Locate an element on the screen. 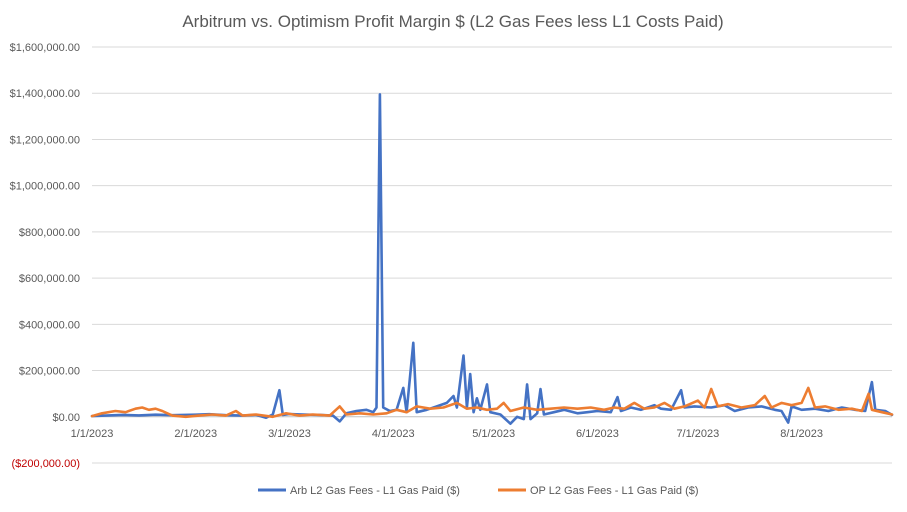  legend-label-op: OP L2 Gas Fees - L1 Gas Paid ($) is located at coordinates (614, 491).